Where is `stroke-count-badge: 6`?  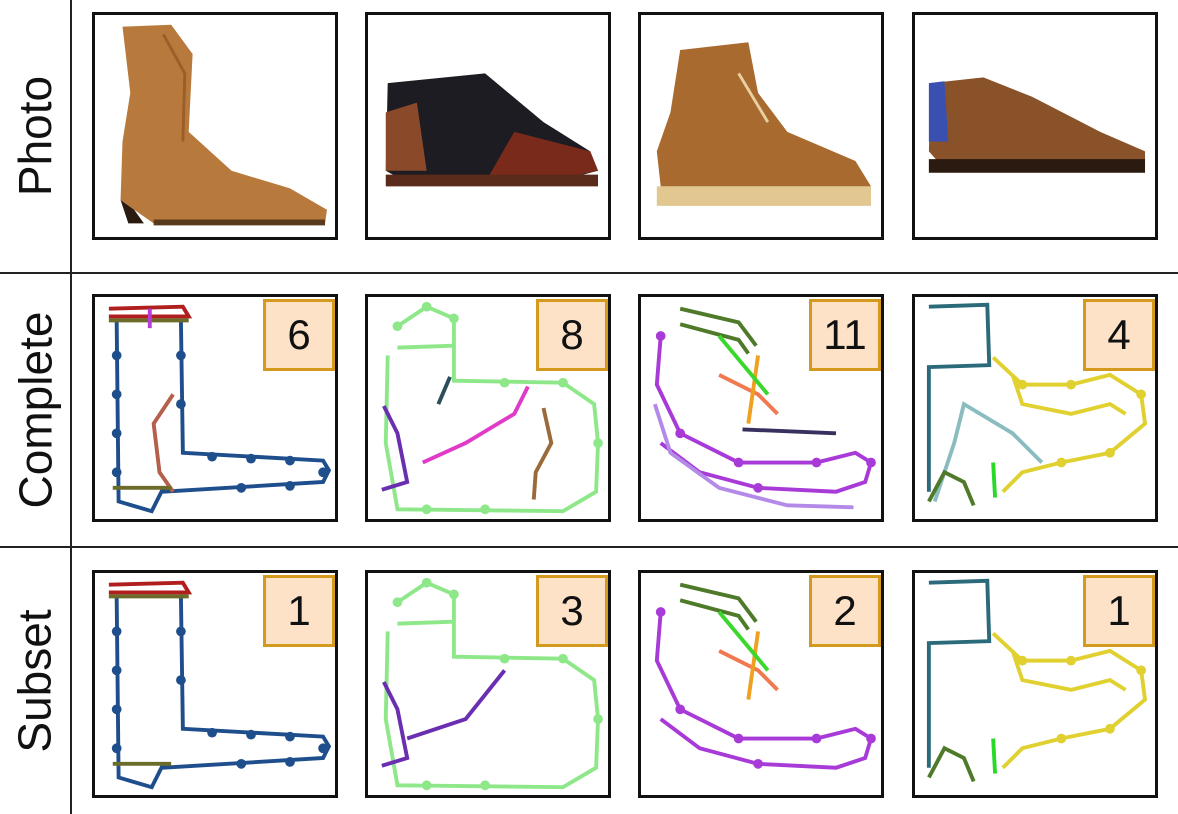
stroke-count-badge: 6 is located at coordinates (299, 335).